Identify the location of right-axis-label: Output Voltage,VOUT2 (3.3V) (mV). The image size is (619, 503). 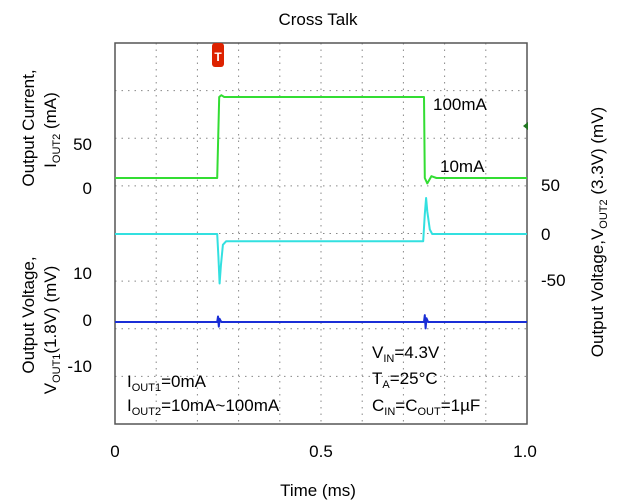
(599, 232).